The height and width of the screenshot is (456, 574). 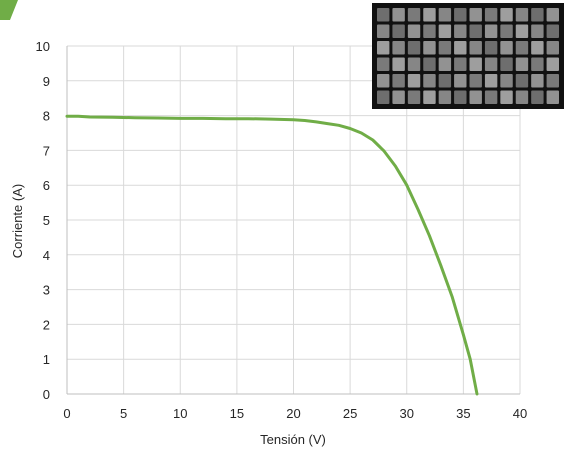 What do you see at coordinates (46, 116) in the screenshot?
I see `y-tick-label: 8` at bounding box center [46, 116].